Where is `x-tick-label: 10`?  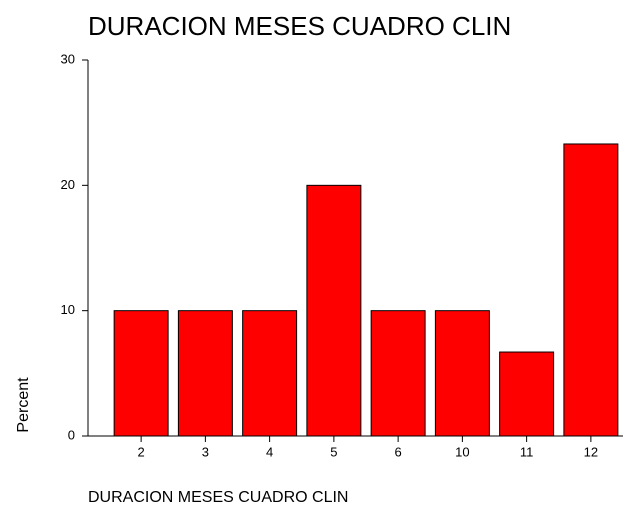
x-tick-label: 10 is located at coordinates (462, 451).